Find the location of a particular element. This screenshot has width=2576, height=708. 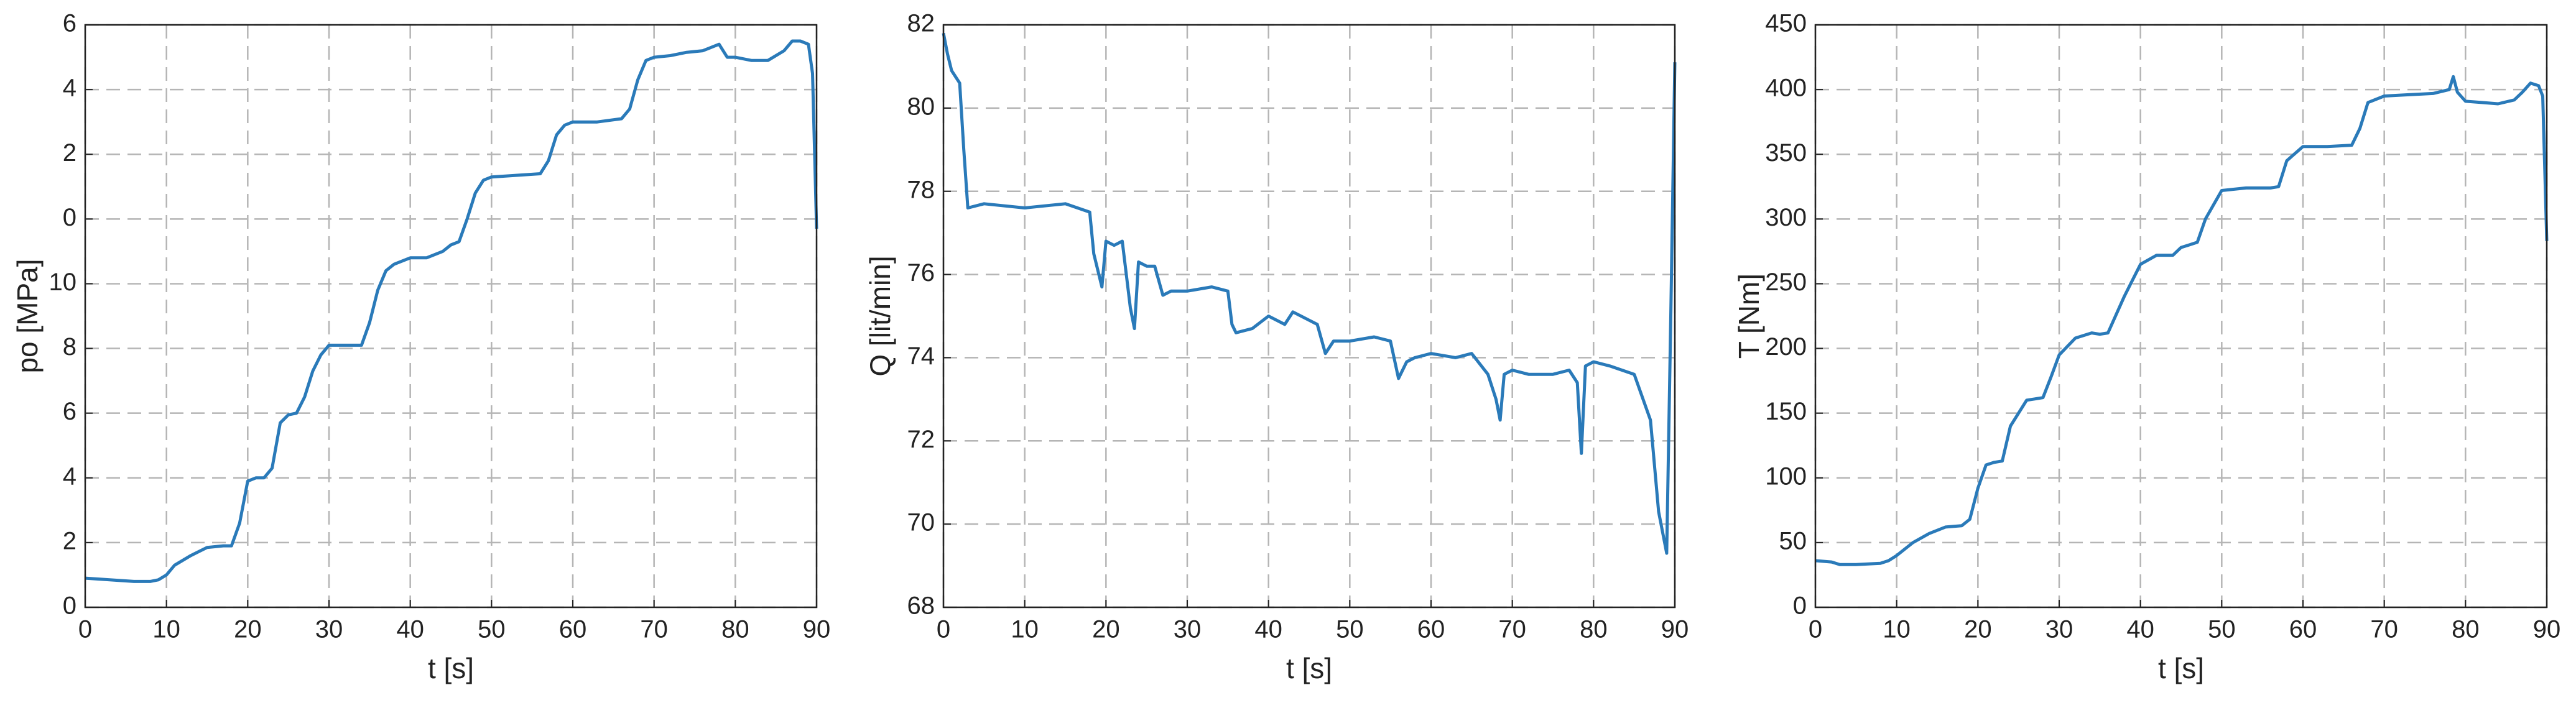

y-tick-label: 350 is located at coordinates (1786, 153).